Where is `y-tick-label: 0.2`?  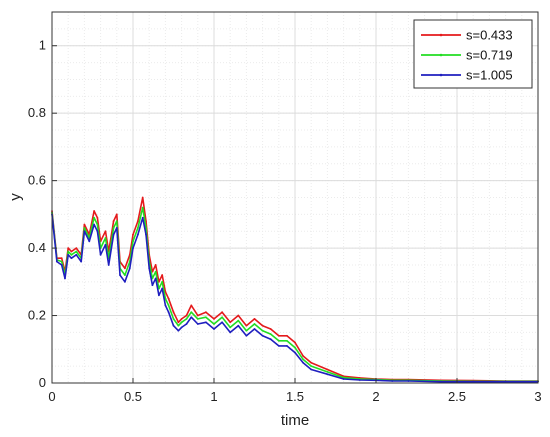 y-tick-label: 0.2 is located at coordinates (37, 315).